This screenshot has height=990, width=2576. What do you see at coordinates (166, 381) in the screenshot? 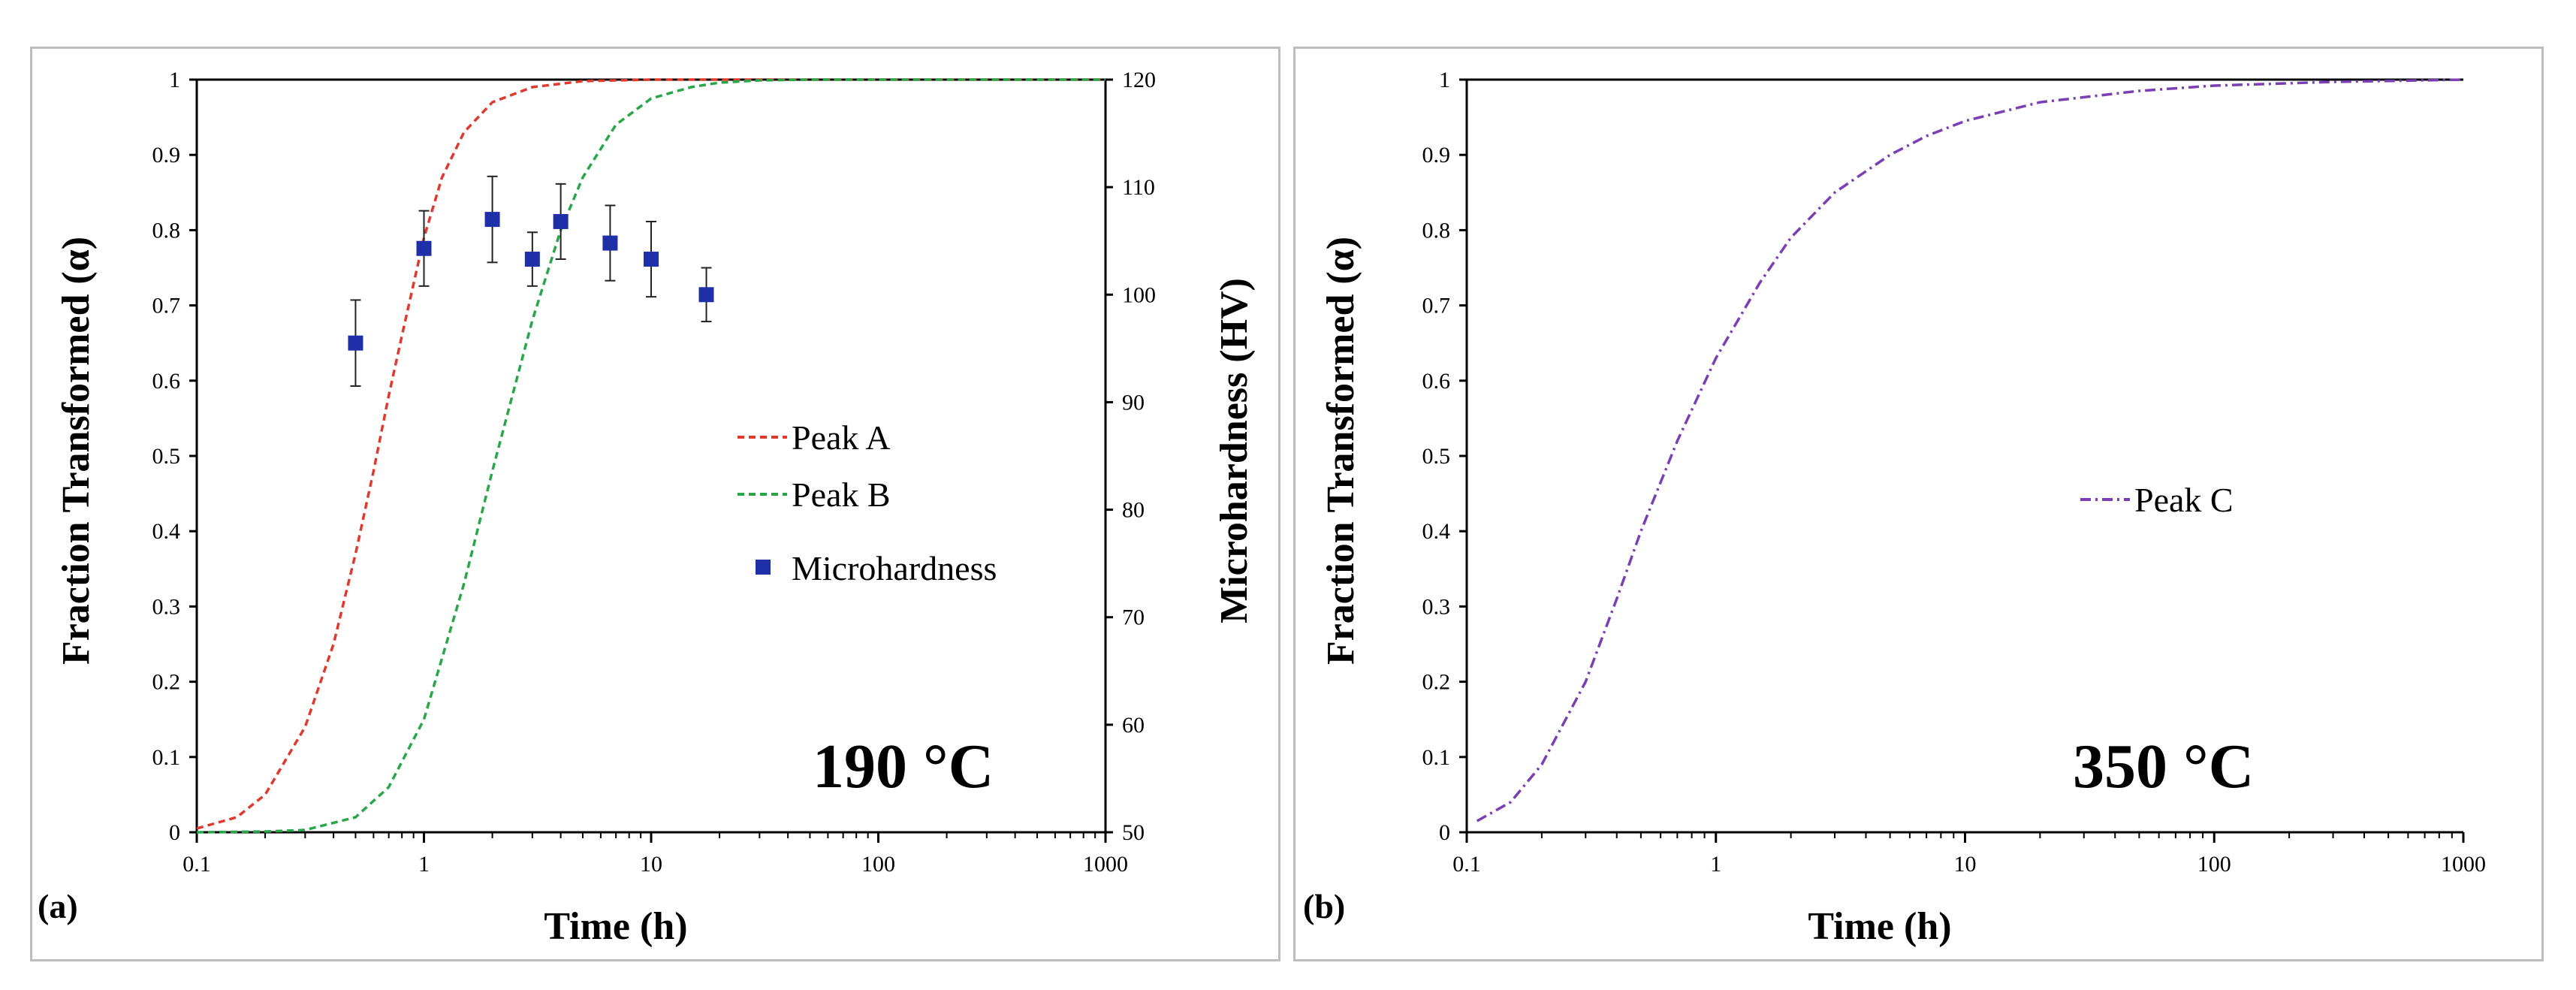
I see `panel-a-ytick-label: 0.6` at bounding box center [166, 381].